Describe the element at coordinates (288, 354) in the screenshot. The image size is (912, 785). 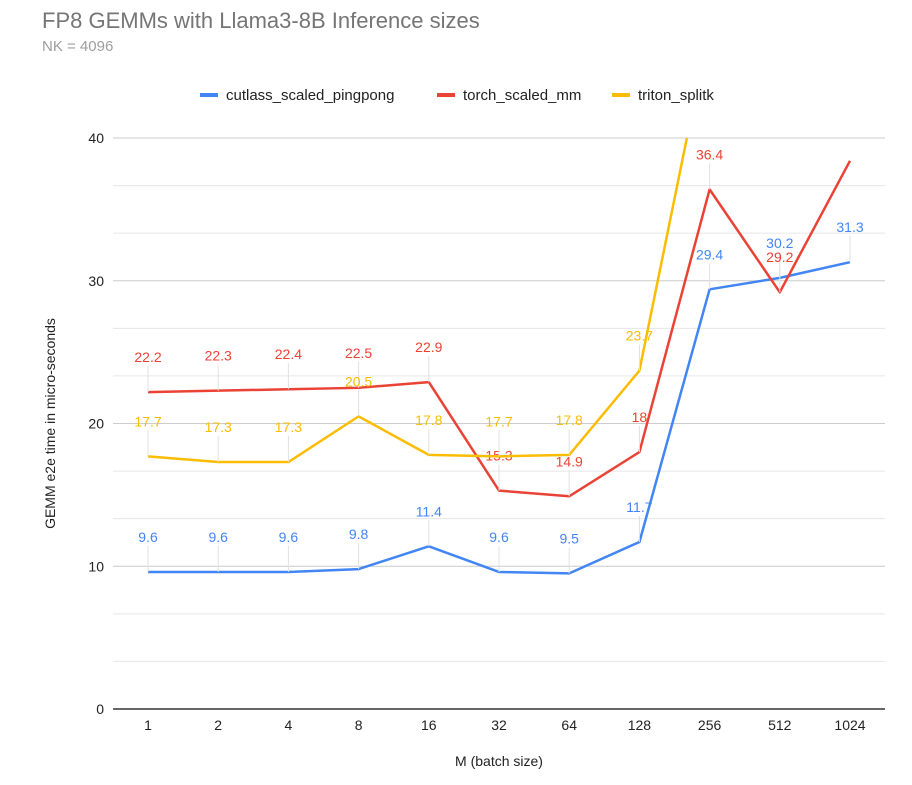
I see `data-label: 22.4` at that location.